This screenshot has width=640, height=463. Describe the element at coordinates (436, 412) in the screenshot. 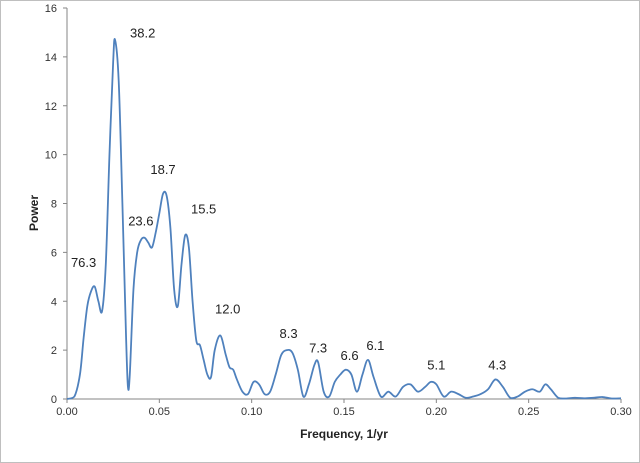

I see `x-tick-label: 0.20` at that location.